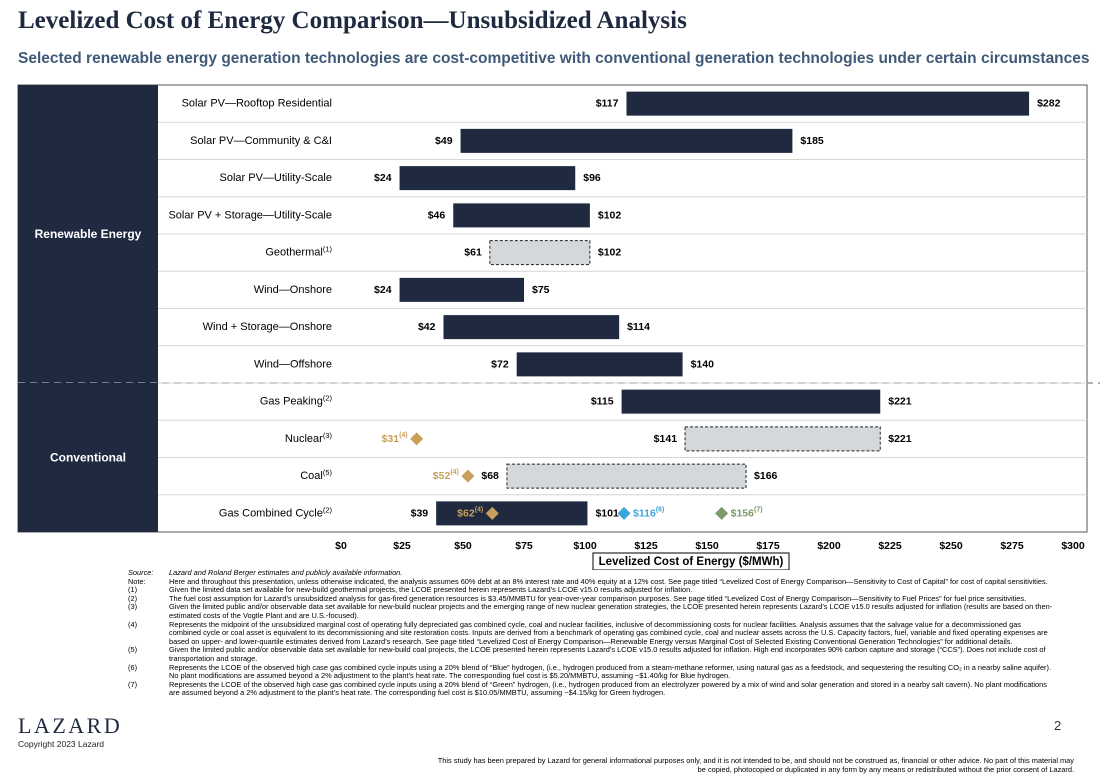  I want to click on footnote-key: (1), so click(133, 590).